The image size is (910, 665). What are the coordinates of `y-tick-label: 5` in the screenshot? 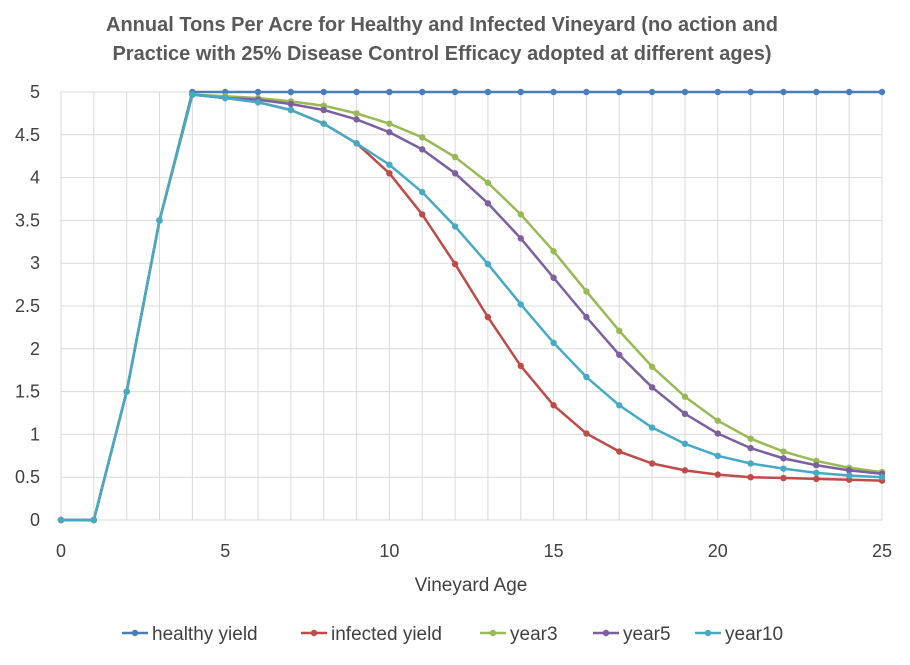 It's located at (35, 92).